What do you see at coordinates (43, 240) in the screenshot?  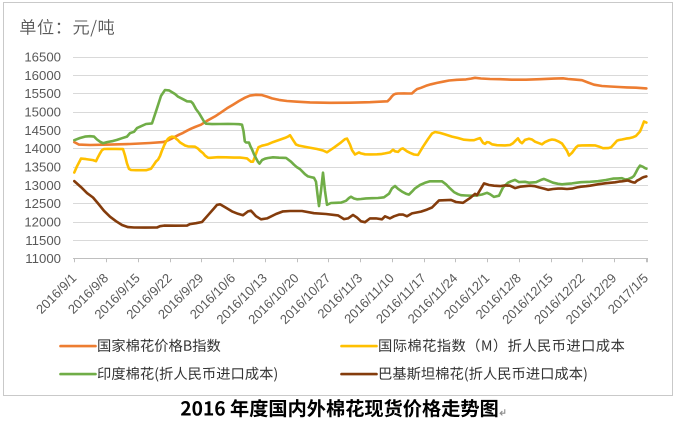 I see `svg-text: 11500` at bounding box center [43, 240].